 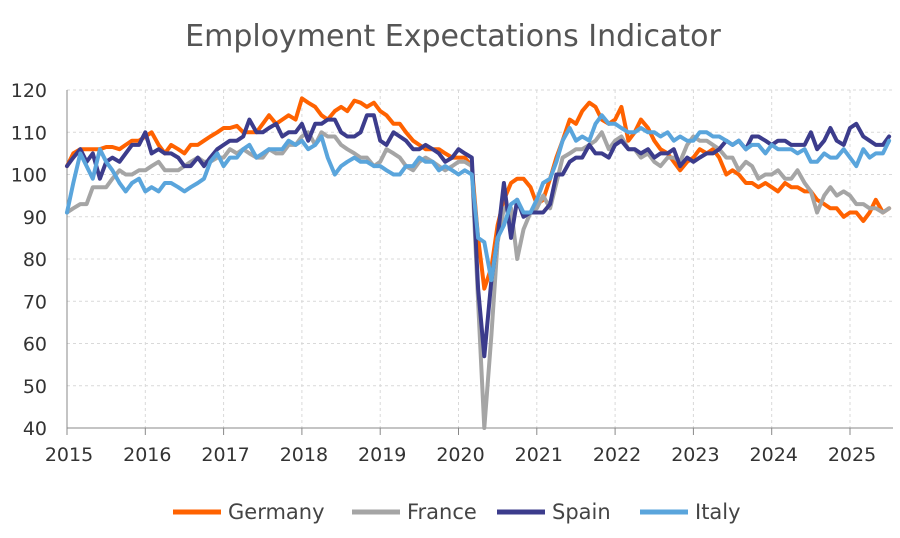 I want to click on legend-item-italy: Italy, so click(x=690, y=512).